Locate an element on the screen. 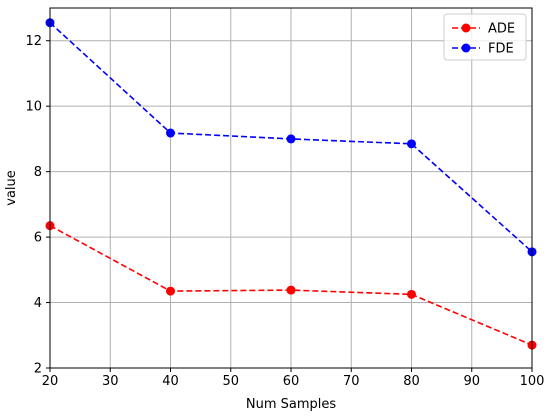 The width and height of the screenshot is (550, 417). x-tick-label: 30 is located at coordinates (110, 381).